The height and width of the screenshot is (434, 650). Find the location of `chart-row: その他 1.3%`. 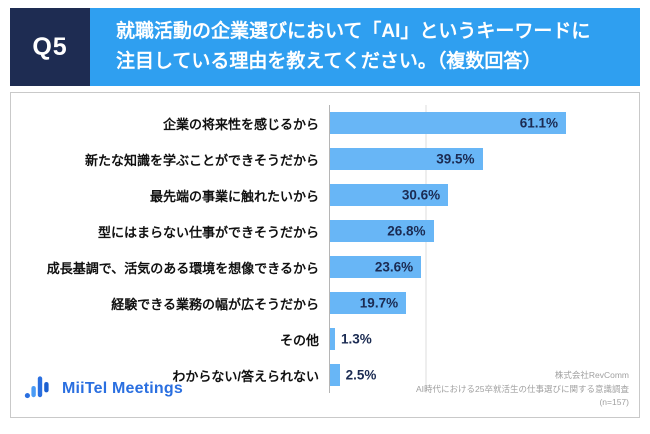

chart-row: その他 1.3% is located at coordinates (325, 339).